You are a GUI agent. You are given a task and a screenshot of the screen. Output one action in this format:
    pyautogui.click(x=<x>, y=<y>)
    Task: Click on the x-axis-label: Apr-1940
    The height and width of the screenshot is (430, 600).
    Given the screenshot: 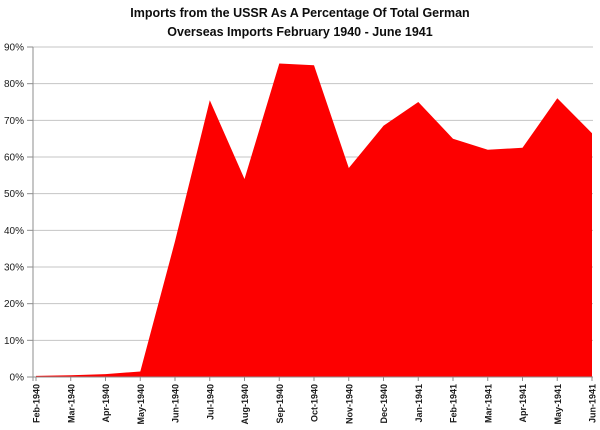 What is the action you would take?
    pyautogui.click(x=106, y=403)
    